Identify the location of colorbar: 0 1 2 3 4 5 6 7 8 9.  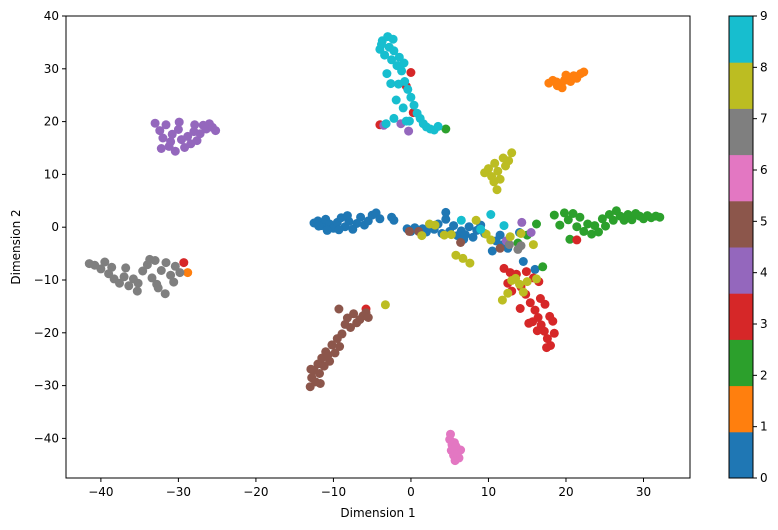
(748, 247).